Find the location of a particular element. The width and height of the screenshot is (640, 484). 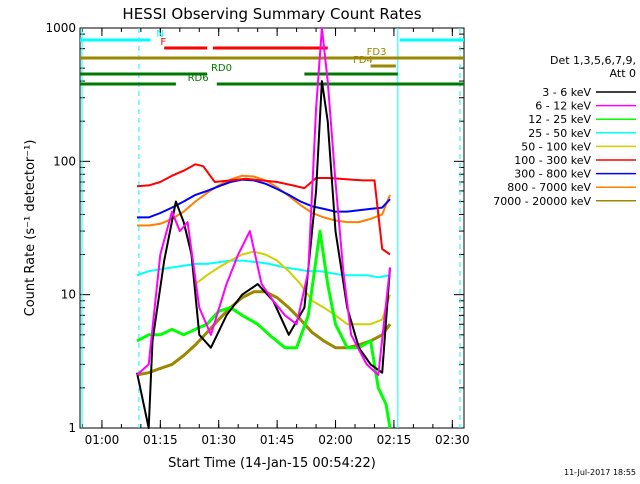

legend-entry-label: 800 - 7000 keV is located at coordinates (549, 187).